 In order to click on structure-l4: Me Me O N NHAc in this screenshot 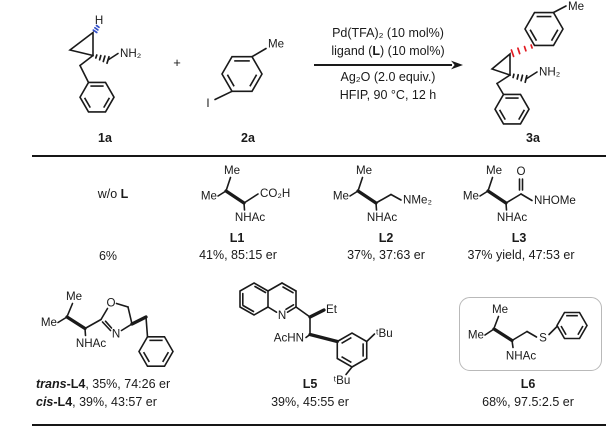, I will do `click(108, 329)`.